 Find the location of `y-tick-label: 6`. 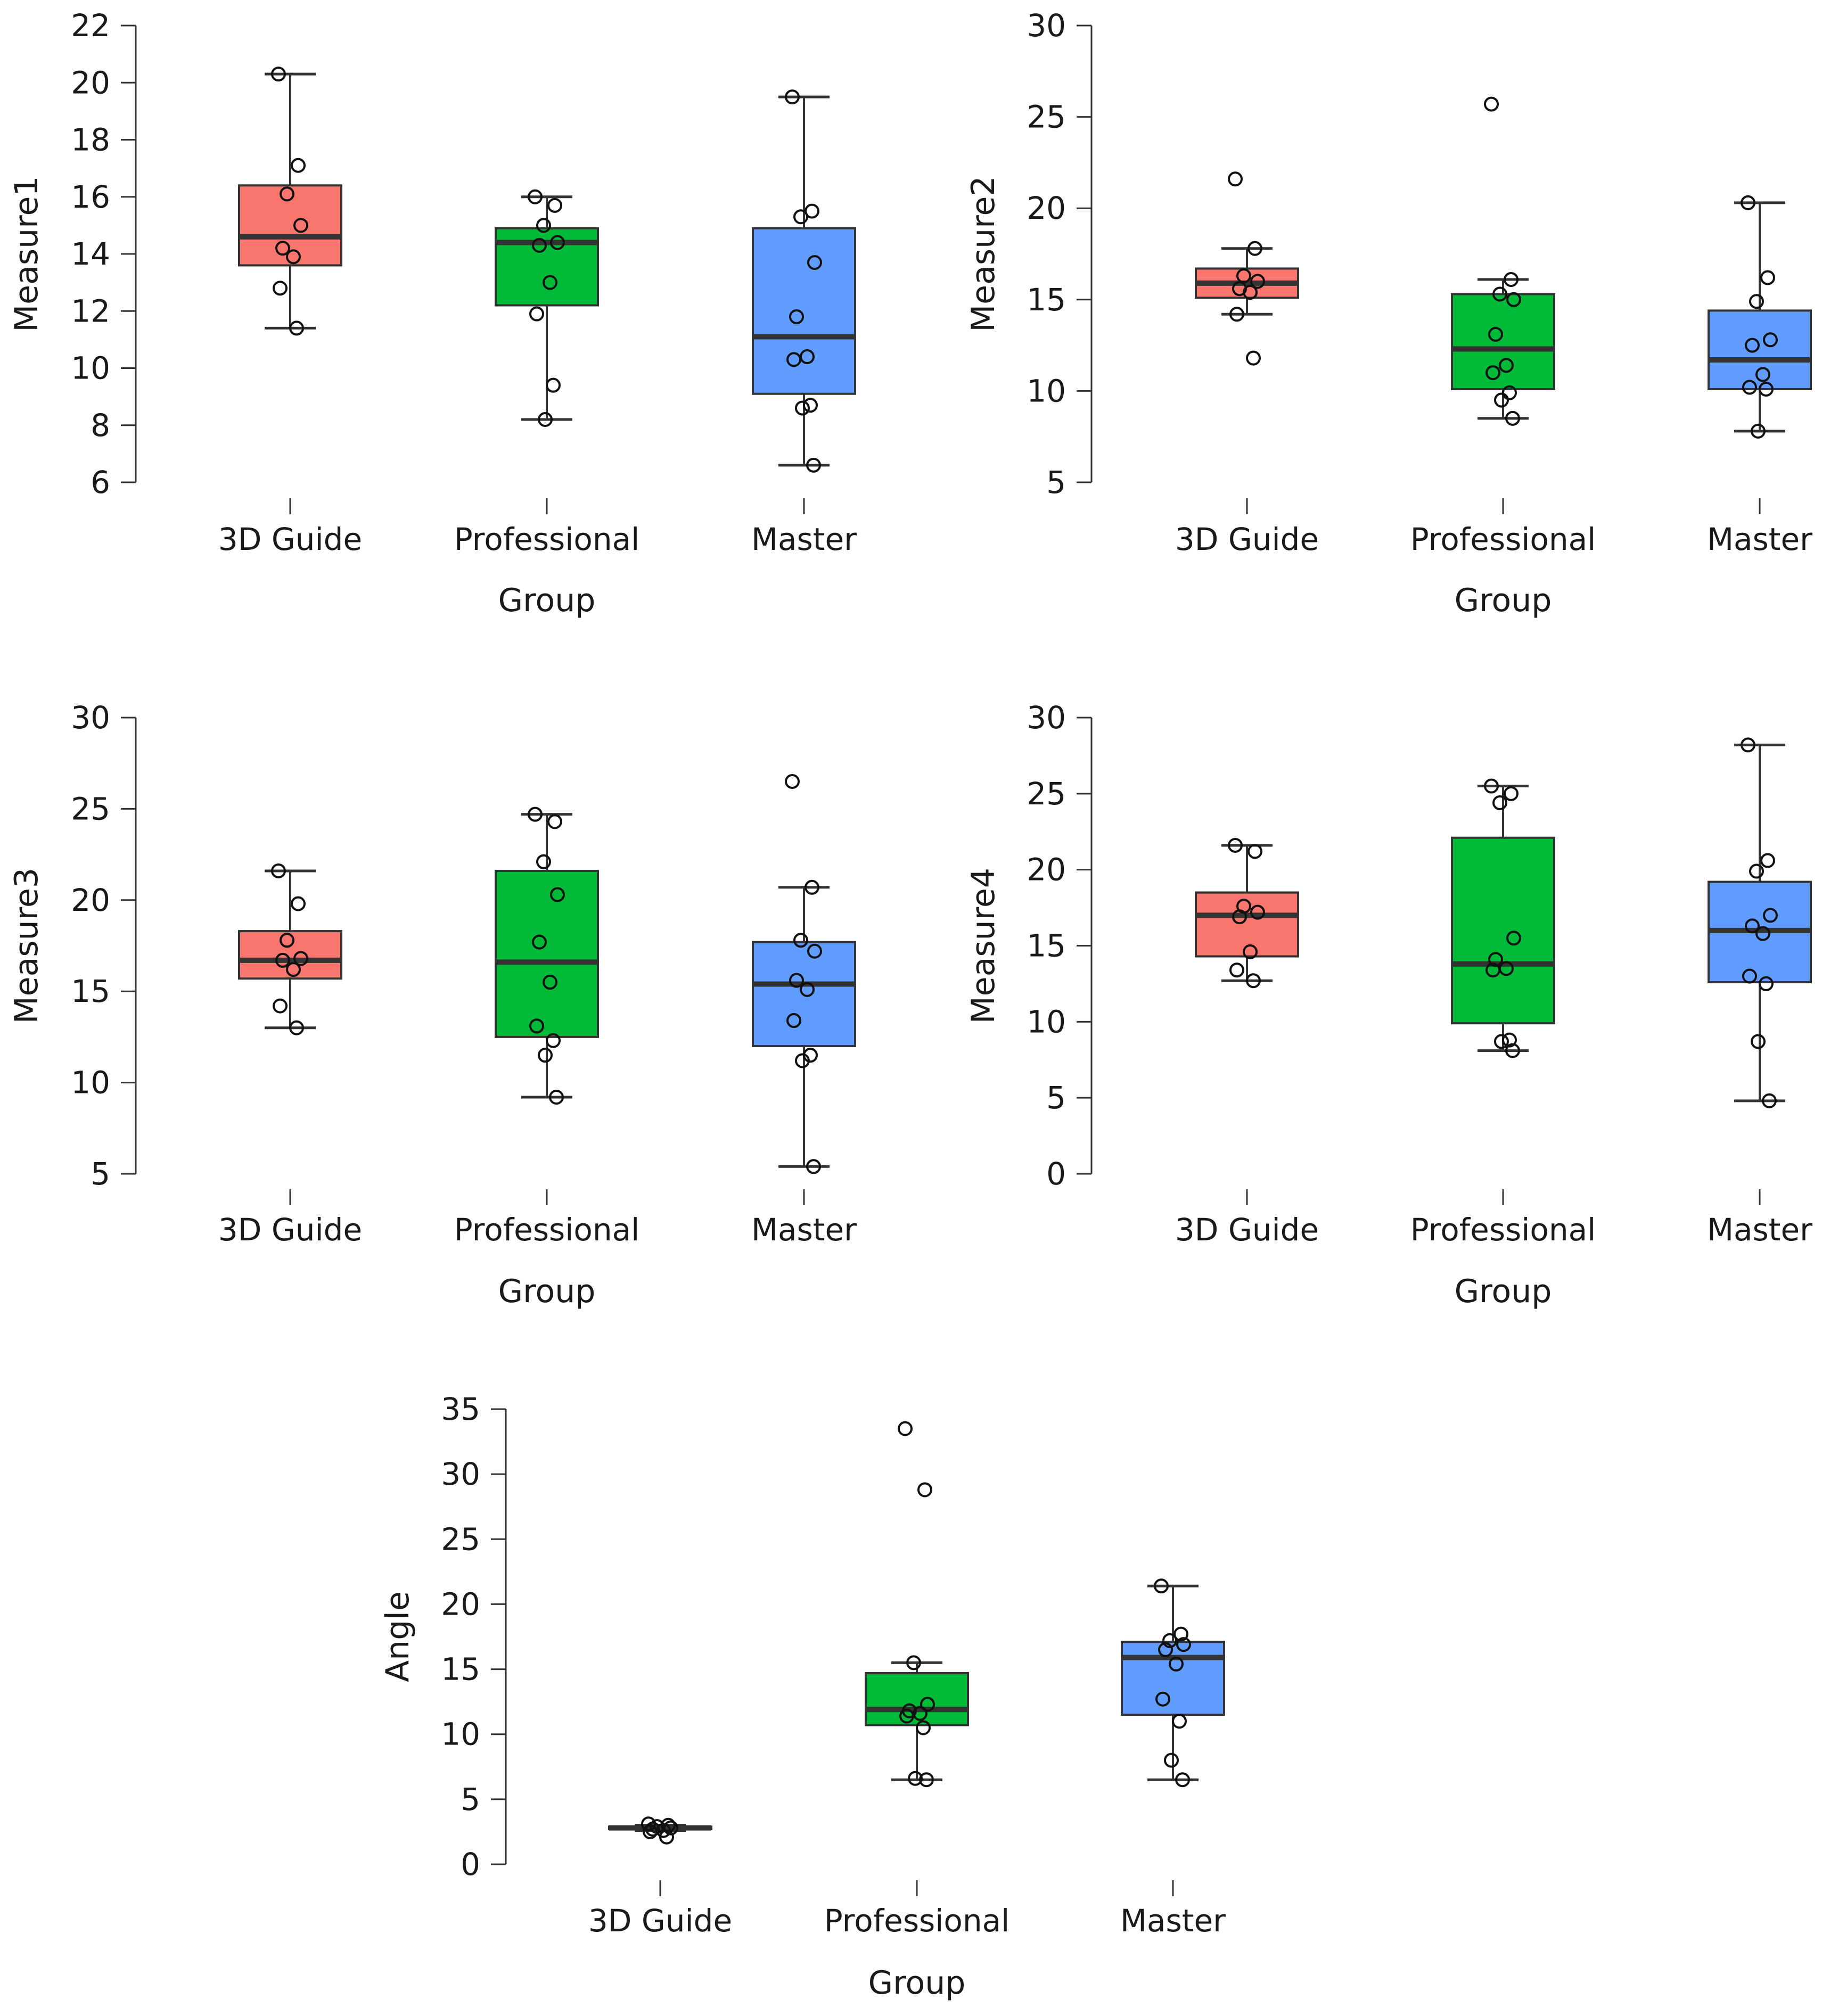

y-tick-label: 6 is located at coordinates (100, 482).